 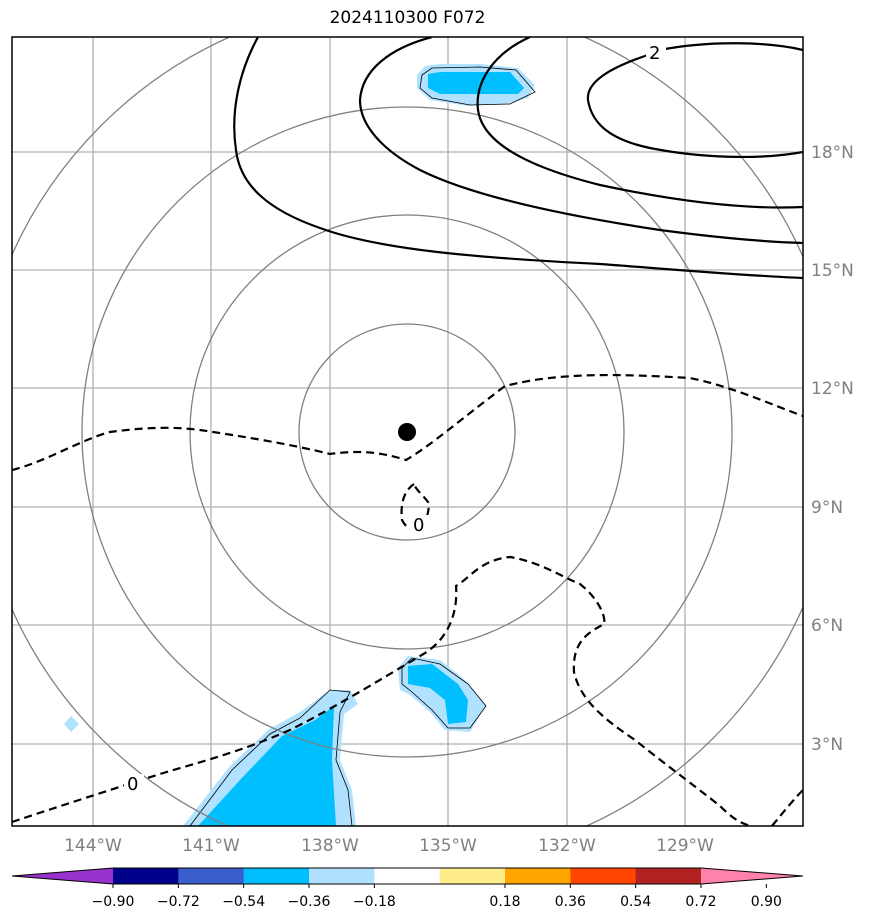 What do you see at coordinates (654, 53) in the screenshot?
I see `contour-label-2: 2` at bounding box center [654, 53].